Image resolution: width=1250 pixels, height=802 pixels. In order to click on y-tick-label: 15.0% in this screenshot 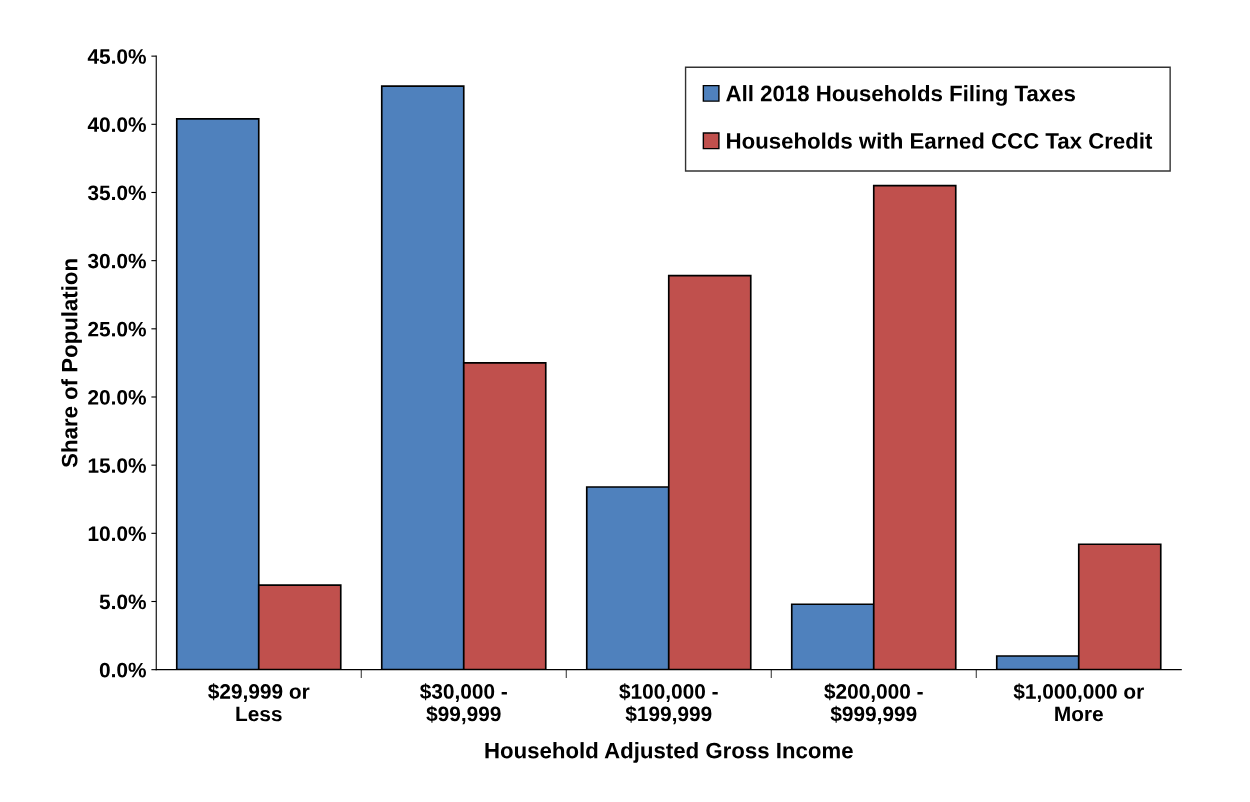, I will do `click(117, 465)`.